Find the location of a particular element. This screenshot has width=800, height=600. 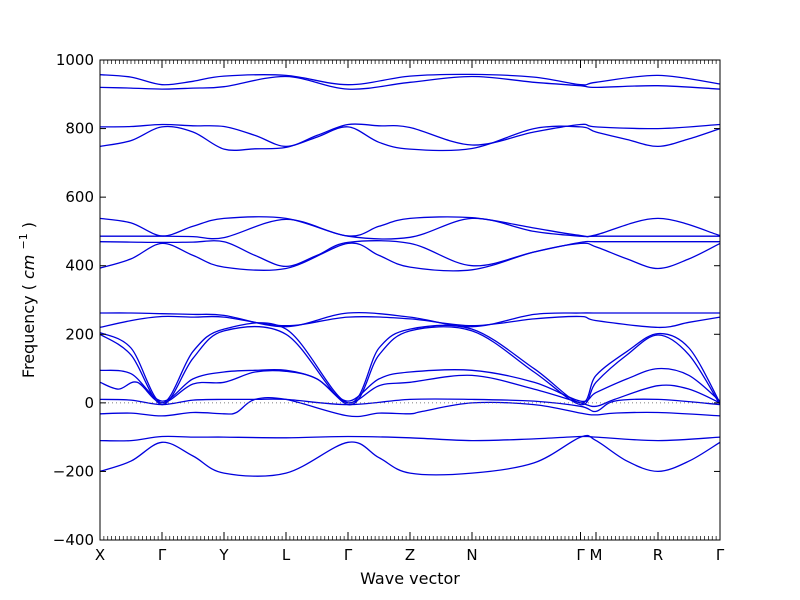

y-tick-label: 0 is located at coordinates (89, 403).